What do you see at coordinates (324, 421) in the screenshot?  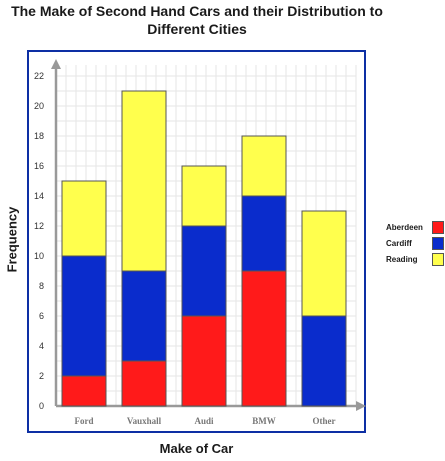 I see `x-tick-label: Other` at bounding box center [324, 421].